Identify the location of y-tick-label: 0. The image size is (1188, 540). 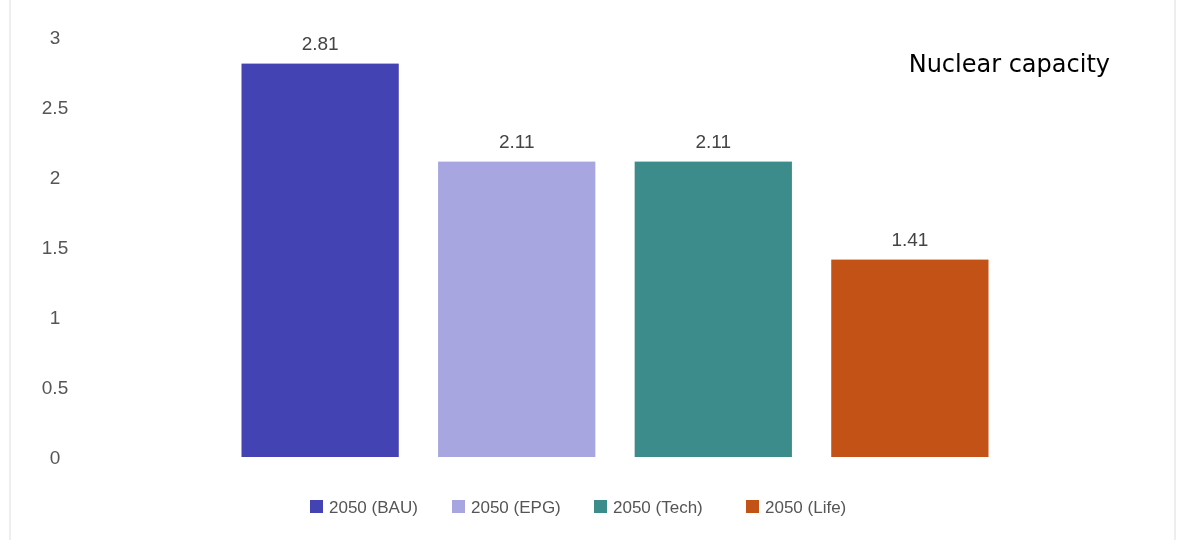
(55, 457).